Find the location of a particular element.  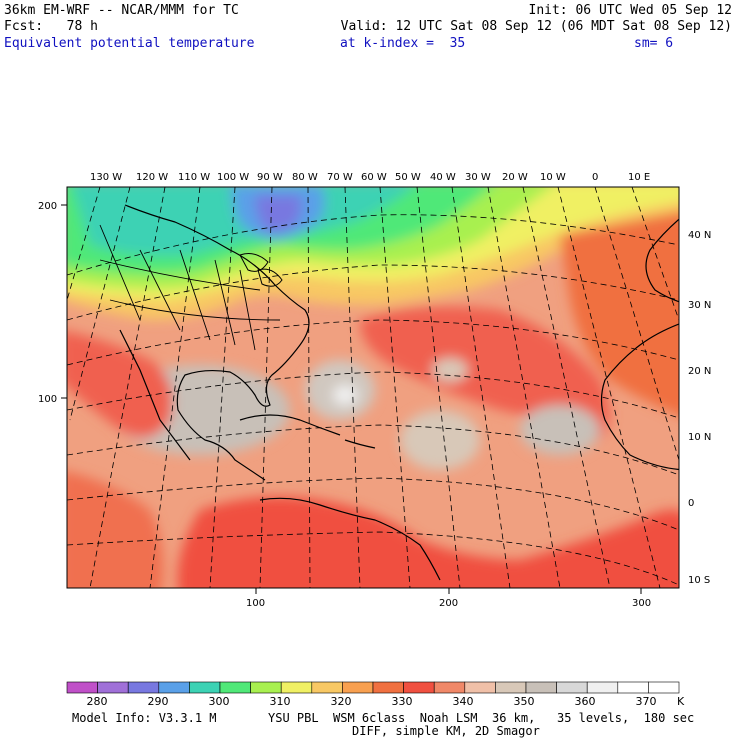

lon-label: 100 W is located at coordinates (233, 177).